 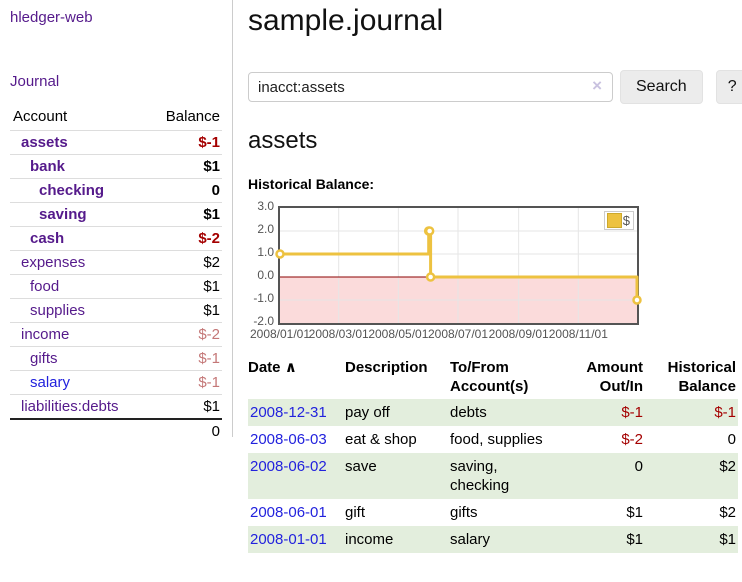 I want to click on y-axis-tick-label: 1.0, so click(x=265, y=252).